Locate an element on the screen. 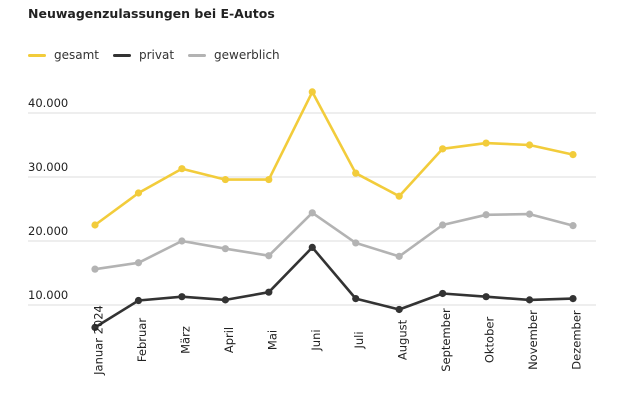 This screenshot has height=412, width=630. x-tick-label-8: September is located at coordinates (446, 340).